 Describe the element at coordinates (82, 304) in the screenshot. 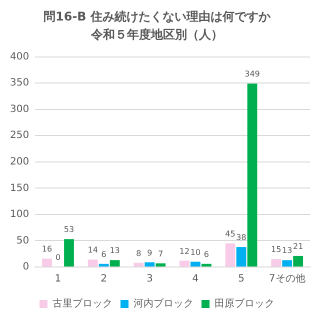

I see `legend-label: 古里ブロック` at that location.